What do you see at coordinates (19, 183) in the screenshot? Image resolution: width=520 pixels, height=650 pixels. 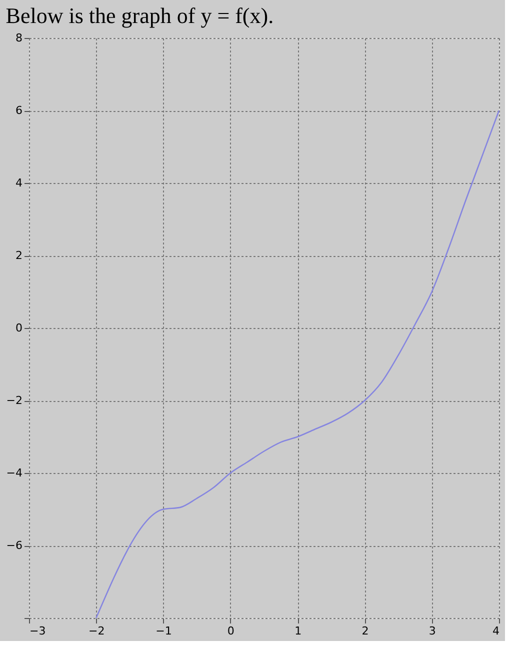 I see `y-tick-label: 4` at bounding box center [19, 183].